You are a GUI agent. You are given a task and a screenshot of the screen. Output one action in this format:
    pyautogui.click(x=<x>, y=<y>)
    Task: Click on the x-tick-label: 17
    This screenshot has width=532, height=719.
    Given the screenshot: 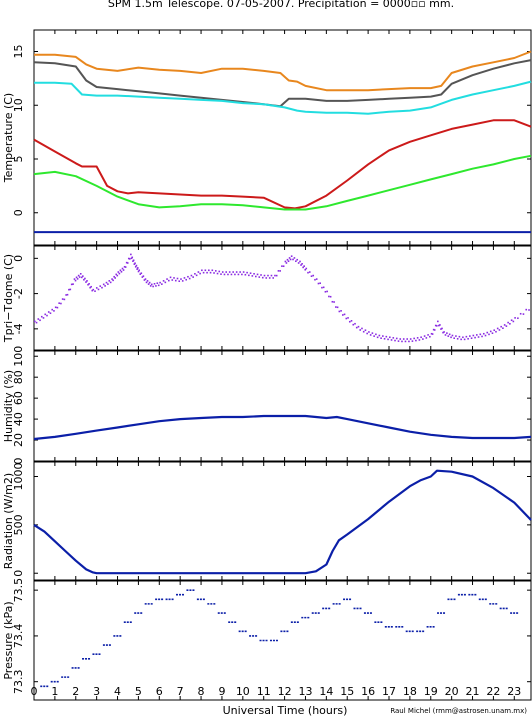 What is the action you would take?
    pyautogui.click(x=389, y=691)
    